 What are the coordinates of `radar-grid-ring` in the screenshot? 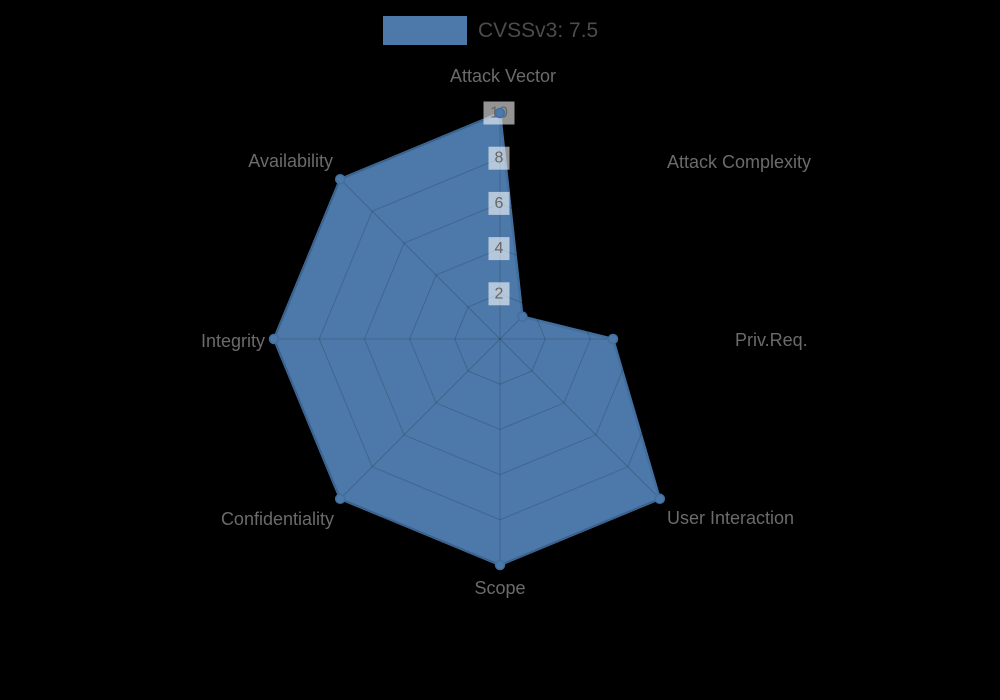 It's located at (500, 339).